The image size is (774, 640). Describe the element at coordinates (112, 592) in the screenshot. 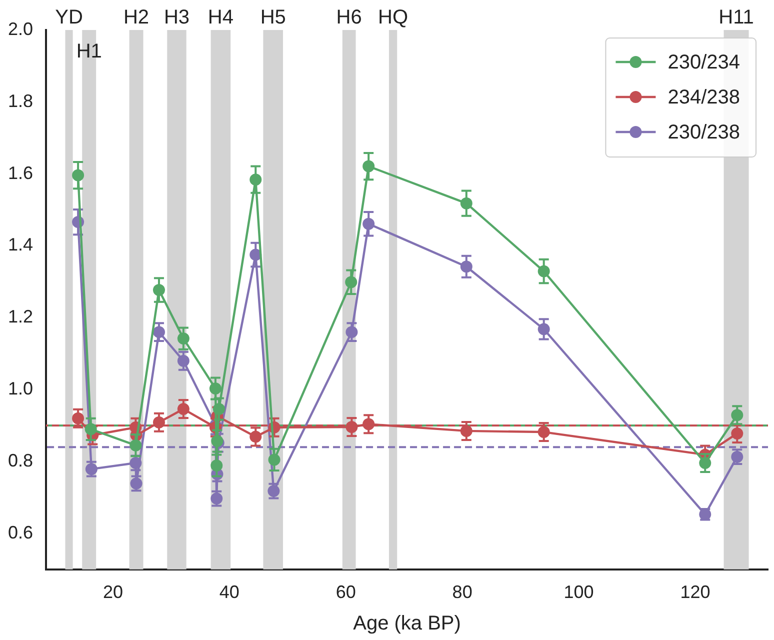

I see `x-tick-label: 20` at that location.